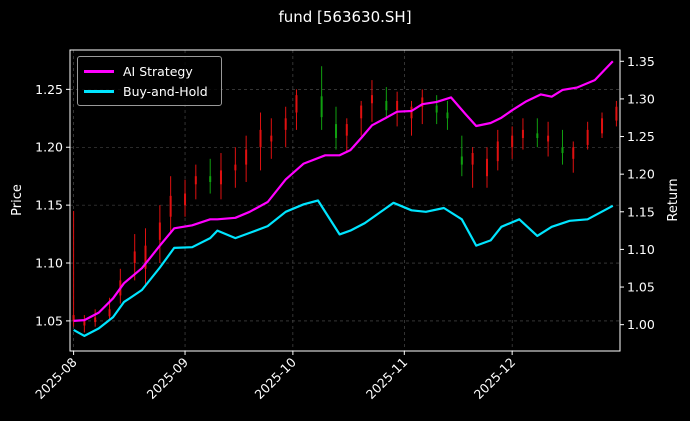  What do you see at coordinates (641, 174) in the screenshot?
I see `y-tick-label-right: 1.20` at bounding box center [641, 174].